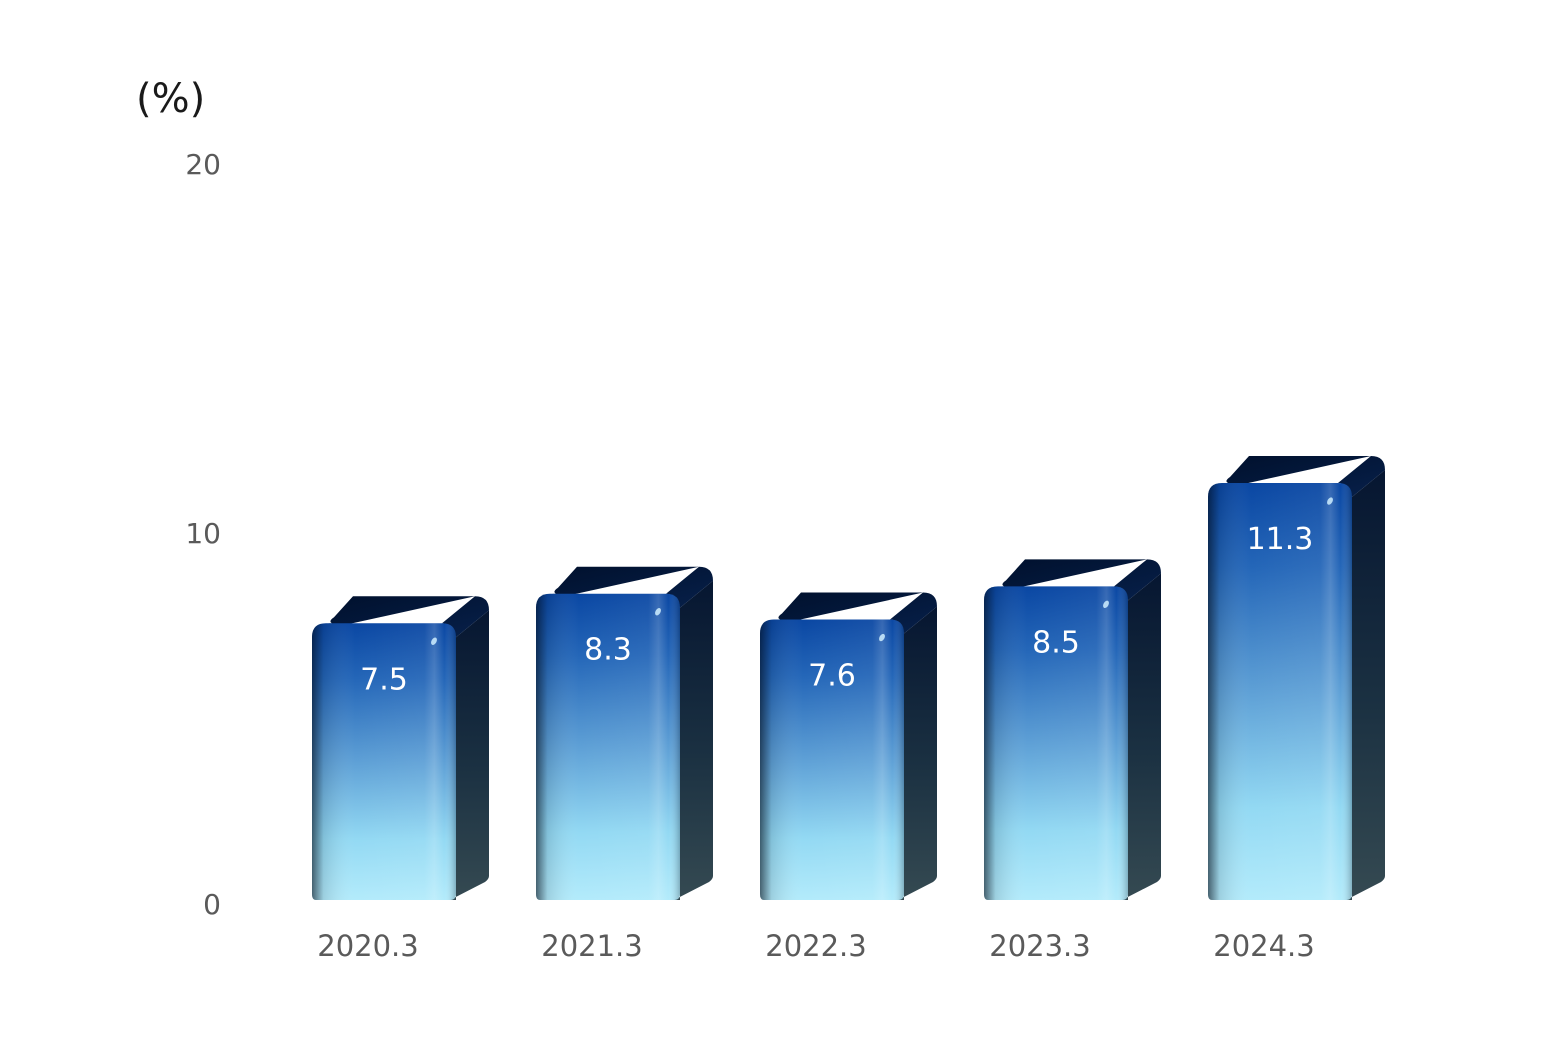 The image size is (1567, 1038). What do you see at coordinates (384, 679) in the screenshot?
I see `bar-value-label: 7.5` at bounding box center [384, 679].